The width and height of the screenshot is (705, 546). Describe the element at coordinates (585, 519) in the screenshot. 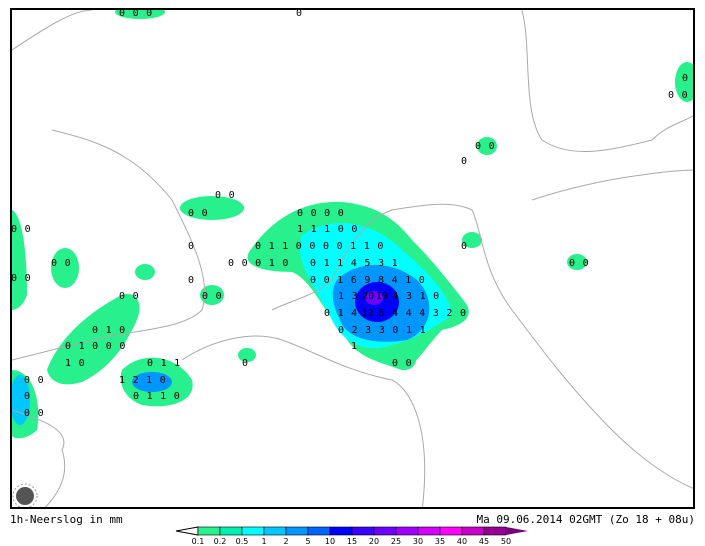

I see `valid-time: Ma 09.06.2014 02GMT (Zo 18 + 08u)` at that location.